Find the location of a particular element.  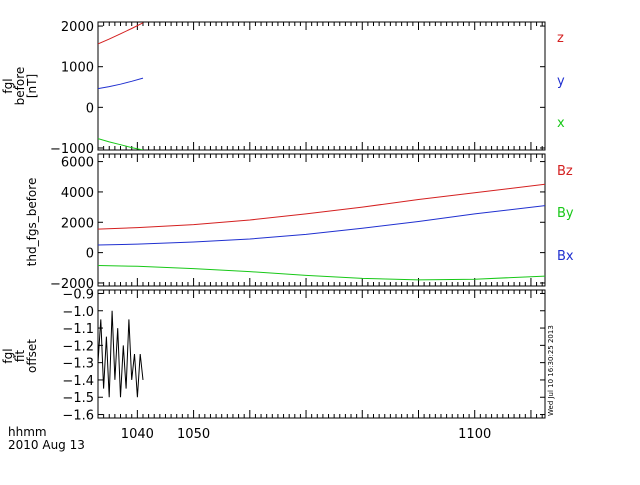

legend-label-bz: Bz is located at coordinates (565, 171).